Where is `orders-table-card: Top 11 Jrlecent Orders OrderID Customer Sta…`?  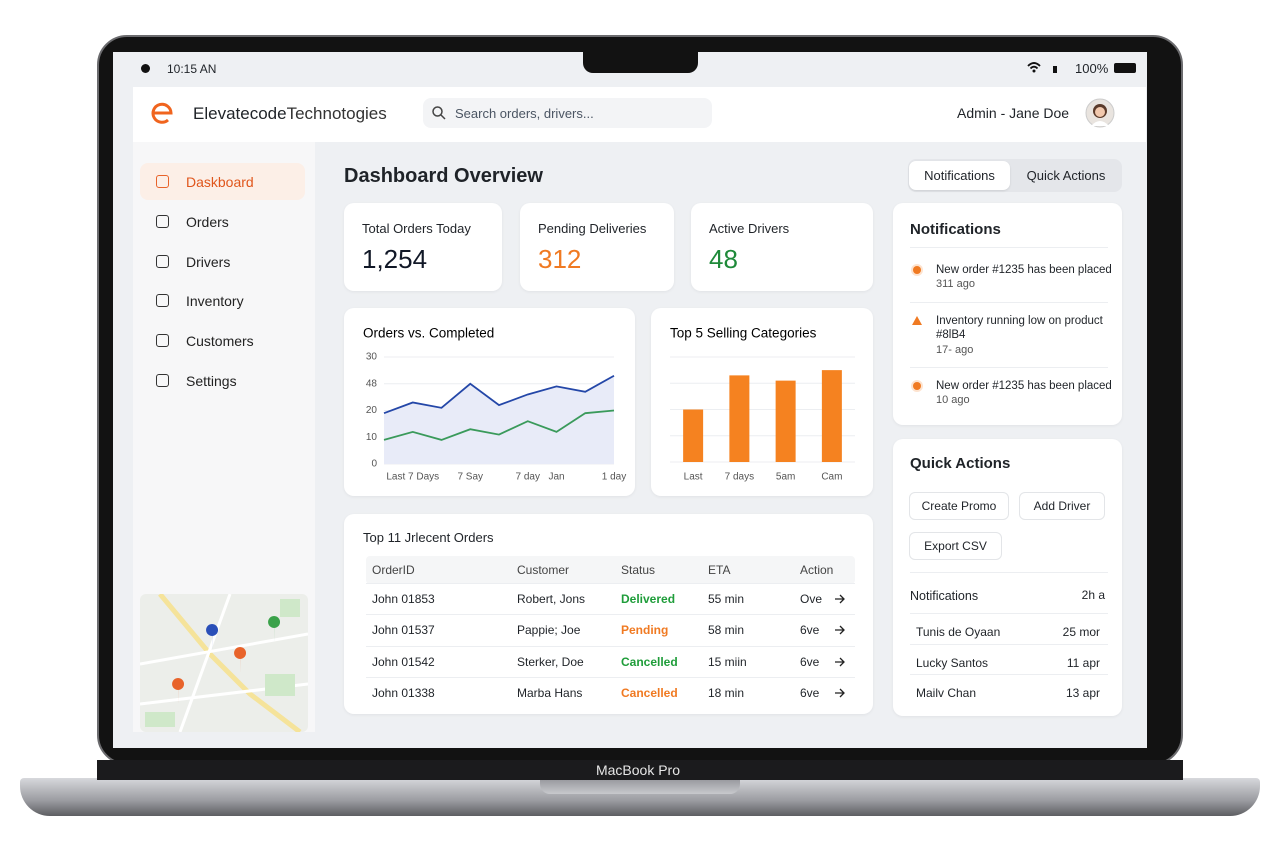 orders-table-card: Top 11 Jrlecent Orders OrderID Customer Sta… is located at coordinates (608, 614).